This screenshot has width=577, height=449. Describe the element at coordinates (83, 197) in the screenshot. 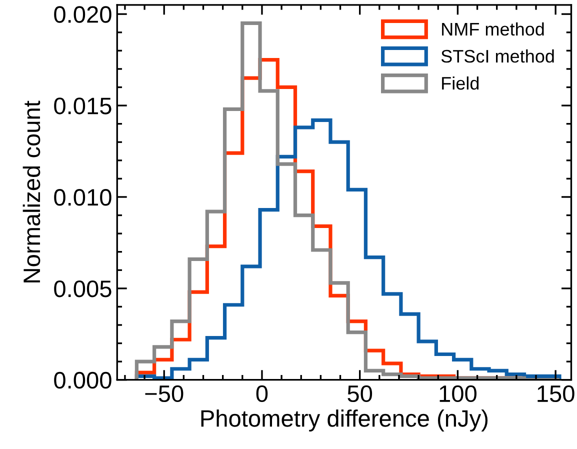

I see `y-tick-label: 0.010` at that location.